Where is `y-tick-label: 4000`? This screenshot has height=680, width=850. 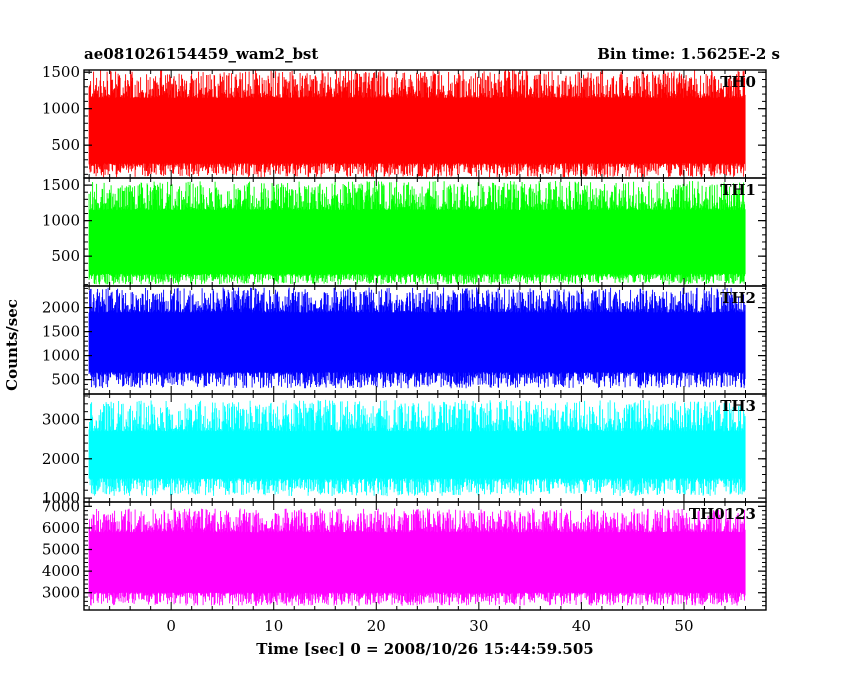
y-tick-label: 4000 is located at coordinates (61, 571).